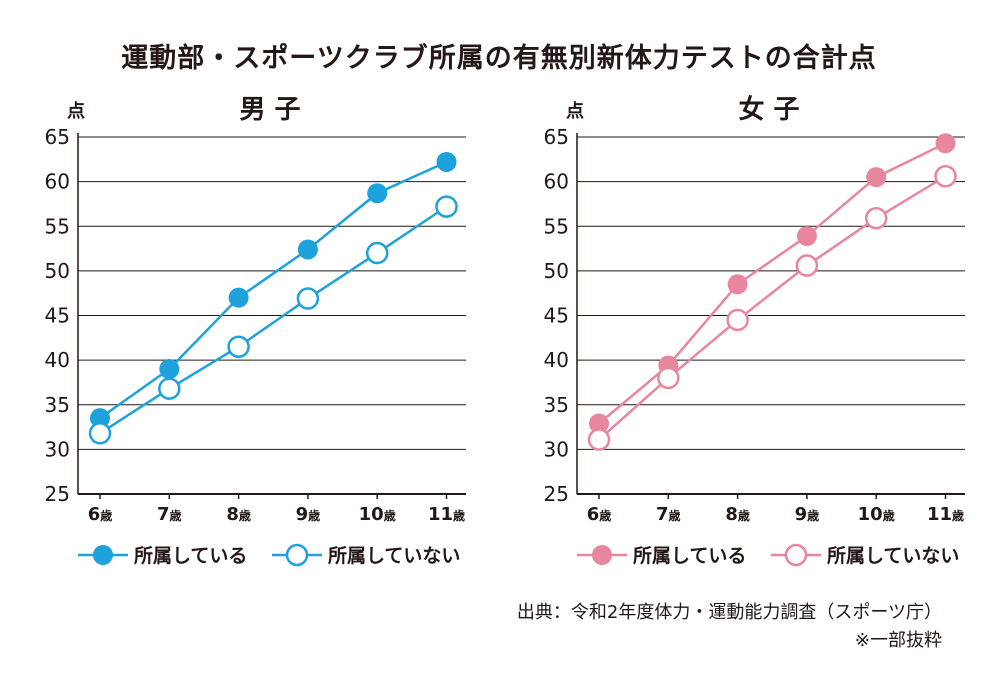  What do you see at coordinates (499, 58) in the screenshot?
I see `chart-main-title: 運動部・スポーツクラブ所属の有無別新体力テストの合計点` at bounding box center [499, 58].